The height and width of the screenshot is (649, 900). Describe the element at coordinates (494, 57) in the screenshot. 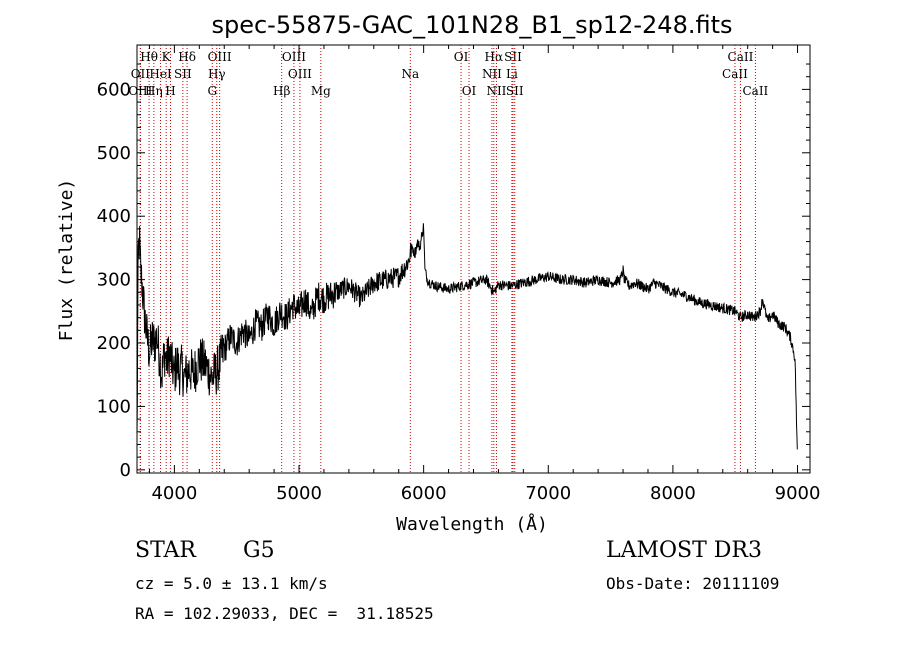

I see `line-marker-label: Hα` at that location.